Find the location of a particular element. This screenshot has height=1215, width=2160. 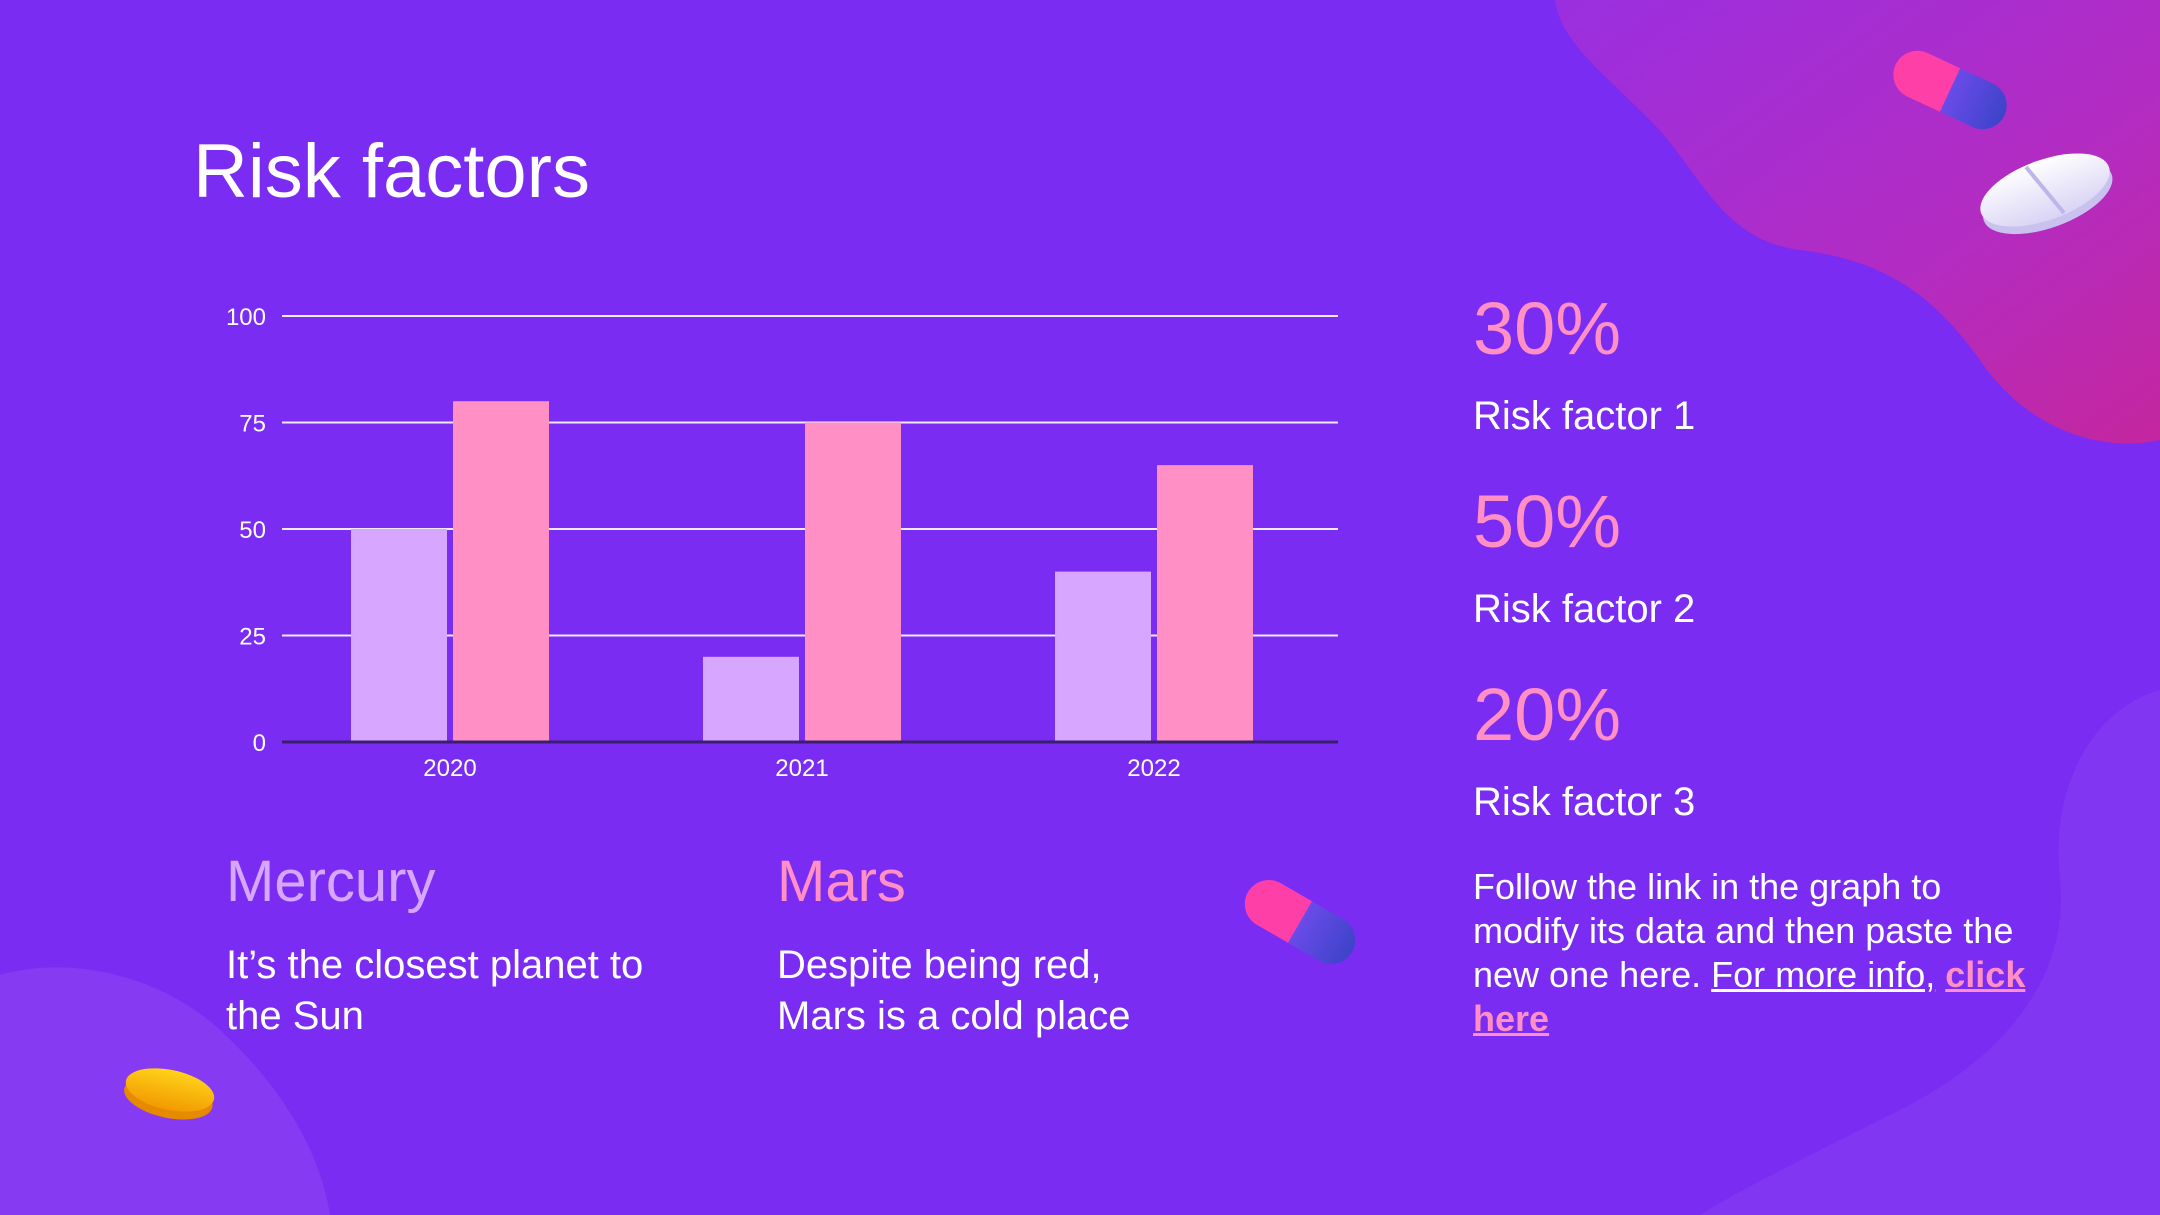

stat-label-2: Risk factor 2 is located at coordinates (1584, 609).